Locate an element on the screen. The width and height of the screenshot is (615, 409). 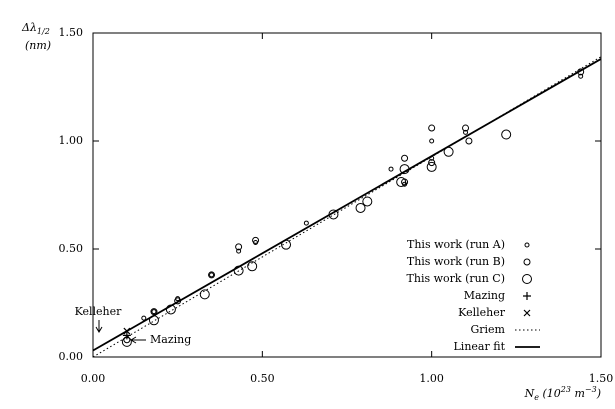
axis-label-part: e is located at coordinates (536, 397).